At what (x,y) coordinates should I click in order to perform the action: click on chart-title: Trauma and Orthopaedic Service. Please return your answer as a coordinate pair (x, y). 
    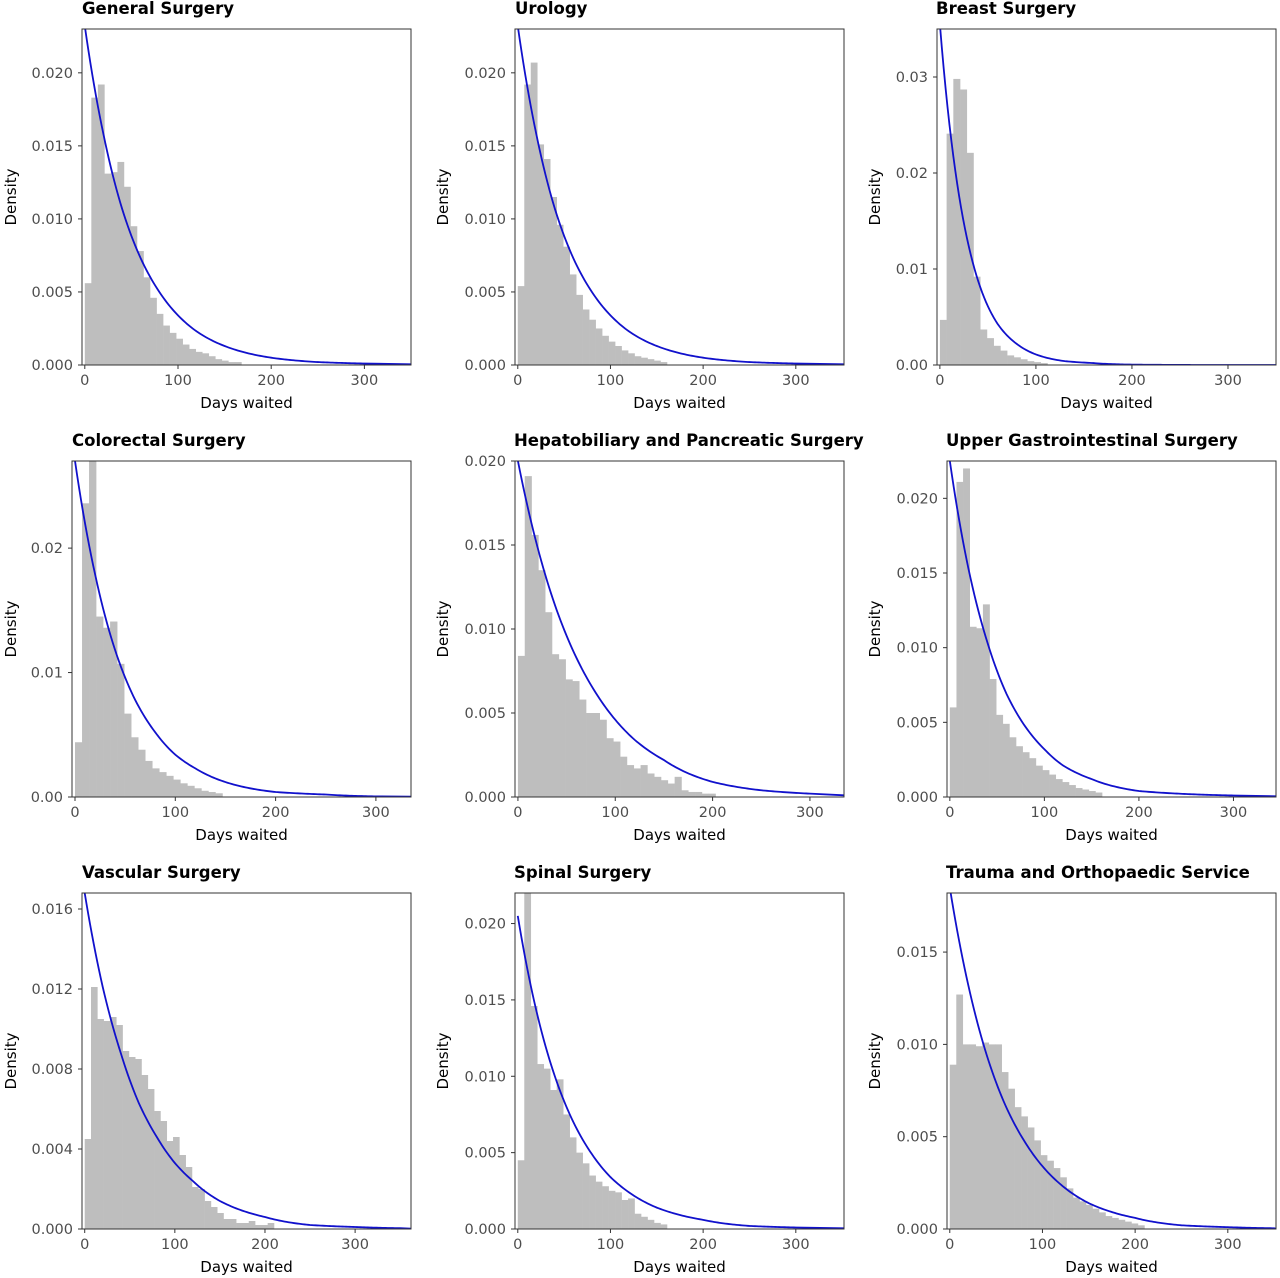
    Looking at the image, I should click on (1098, 872).